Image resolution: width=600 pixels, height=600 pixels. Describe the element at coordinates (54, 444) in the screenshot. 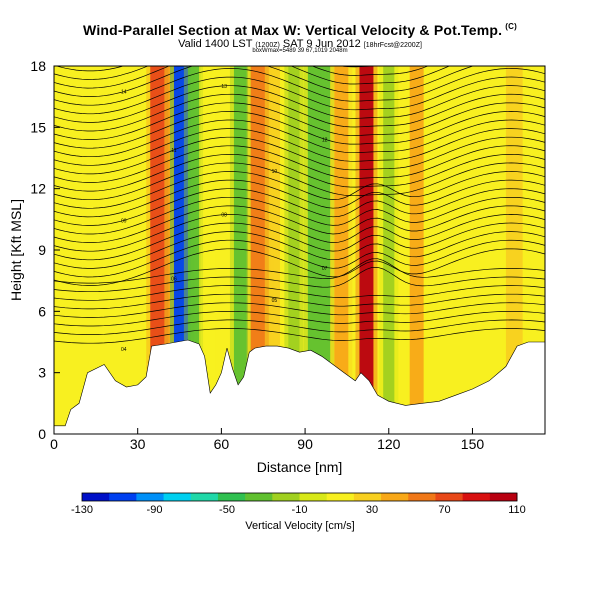

I see `x-tick-label: 0` at that location.